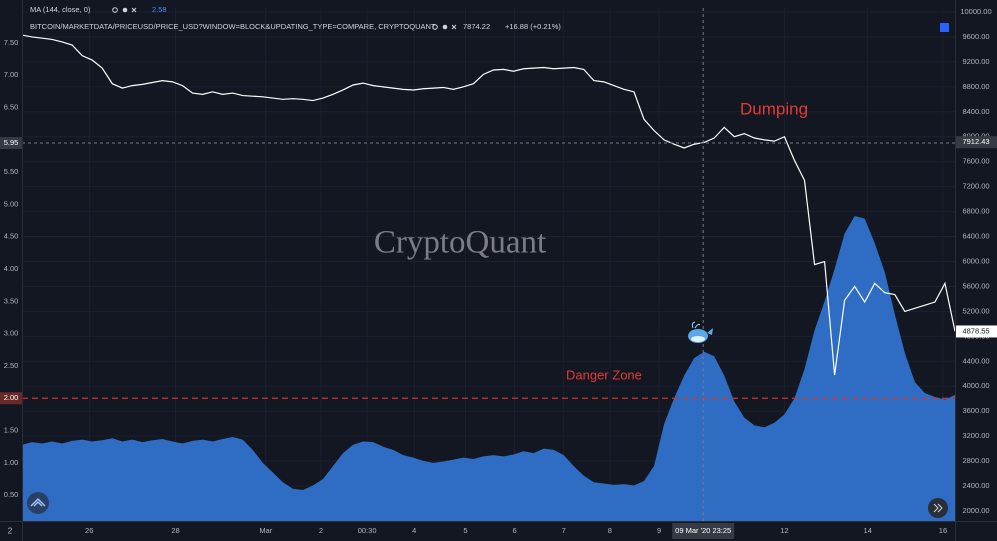 The width and height of the screenshot is (997, 541). I want to click on scroll-glyph, so click(938, 508).